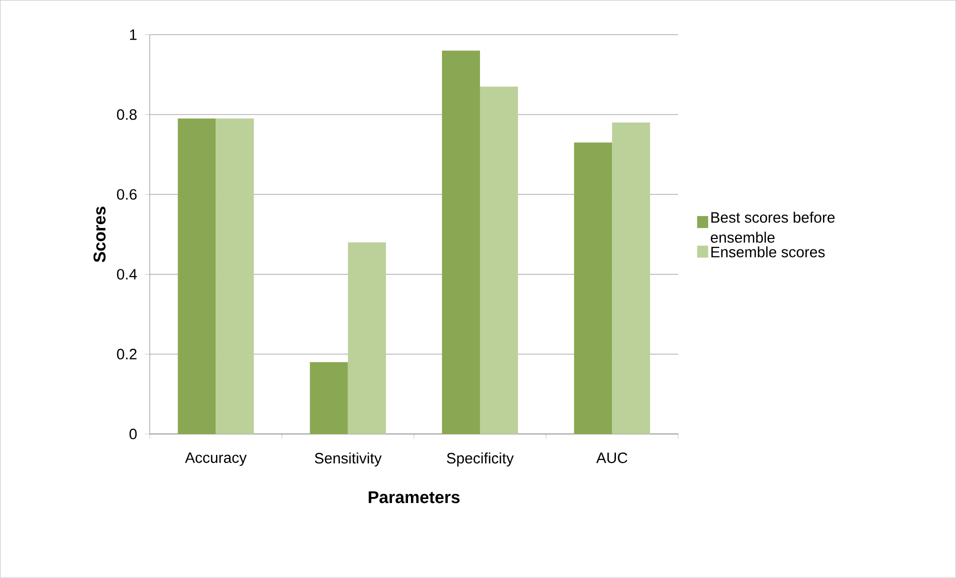 This screenshot has height=578, width=956. I want to click on y-tick-label: 0.8, so click(127, 114).